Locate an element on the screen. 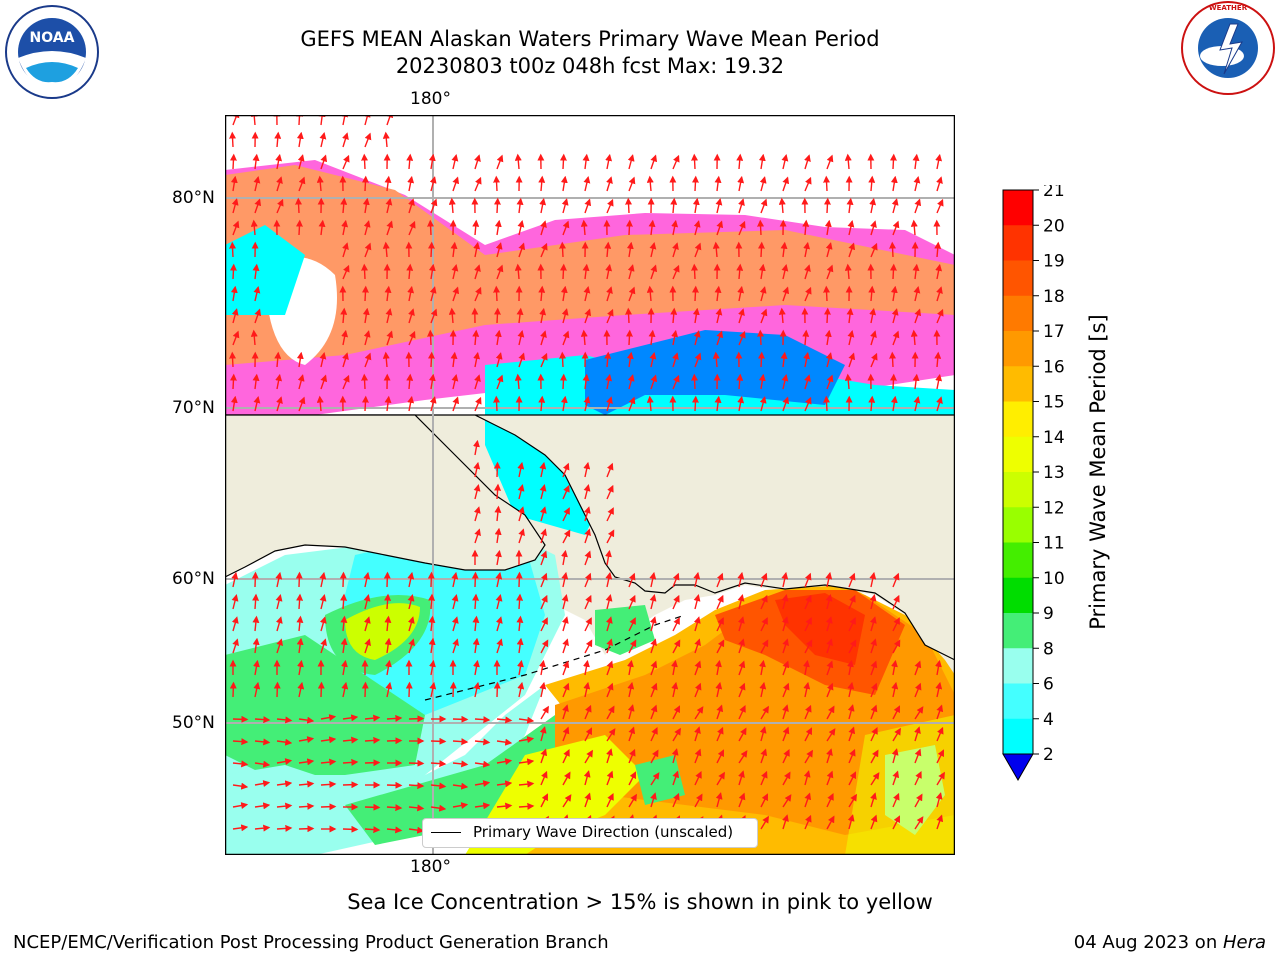  colorbar-segment is located at coordinates (1018, 454).